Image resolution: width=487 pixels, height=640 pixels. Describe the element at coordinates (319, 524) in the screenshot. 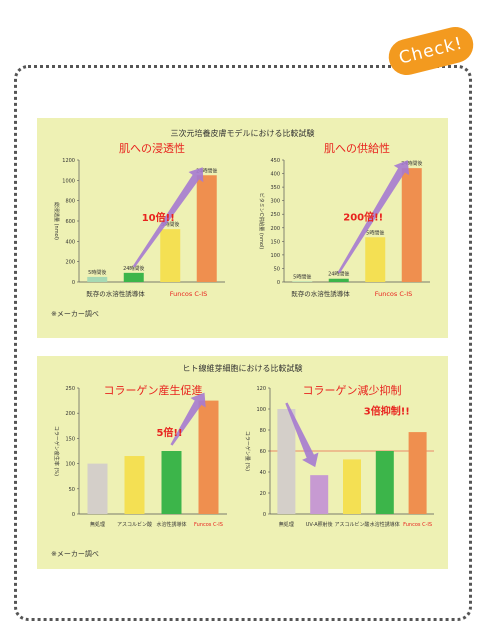

I see `category-label: UV-A照射後` at that location.